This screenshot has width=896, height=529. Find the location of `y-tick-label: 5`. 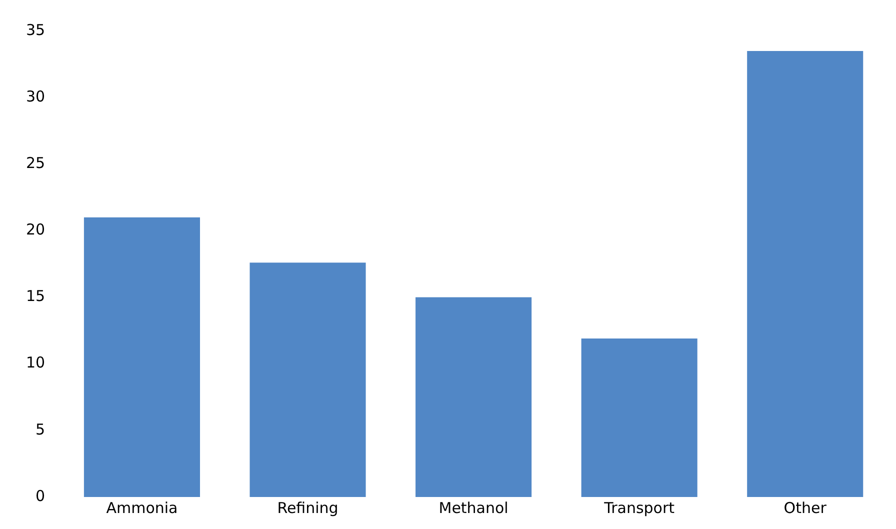

y-tick-label: 5 is located at coordinates (41, 429).